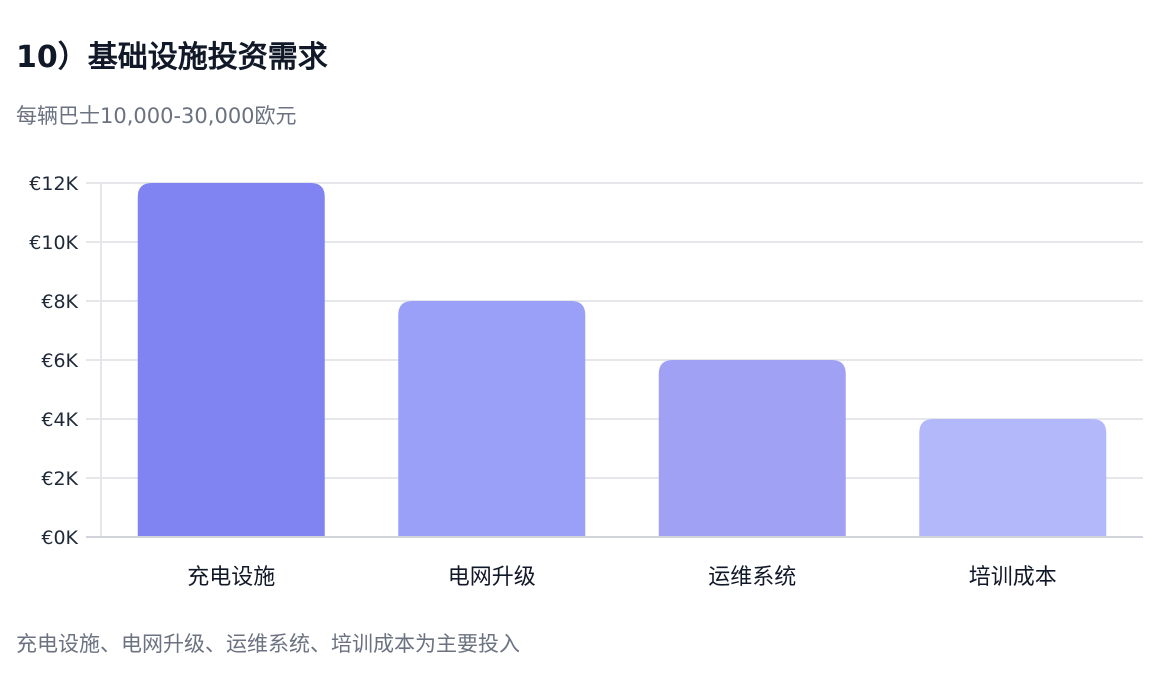 This screenshot has height=677, width=1155. Describe the element at coordinates (1013, 577) in the screenshot. I see `x-tick-label: 培训成本` at that location.